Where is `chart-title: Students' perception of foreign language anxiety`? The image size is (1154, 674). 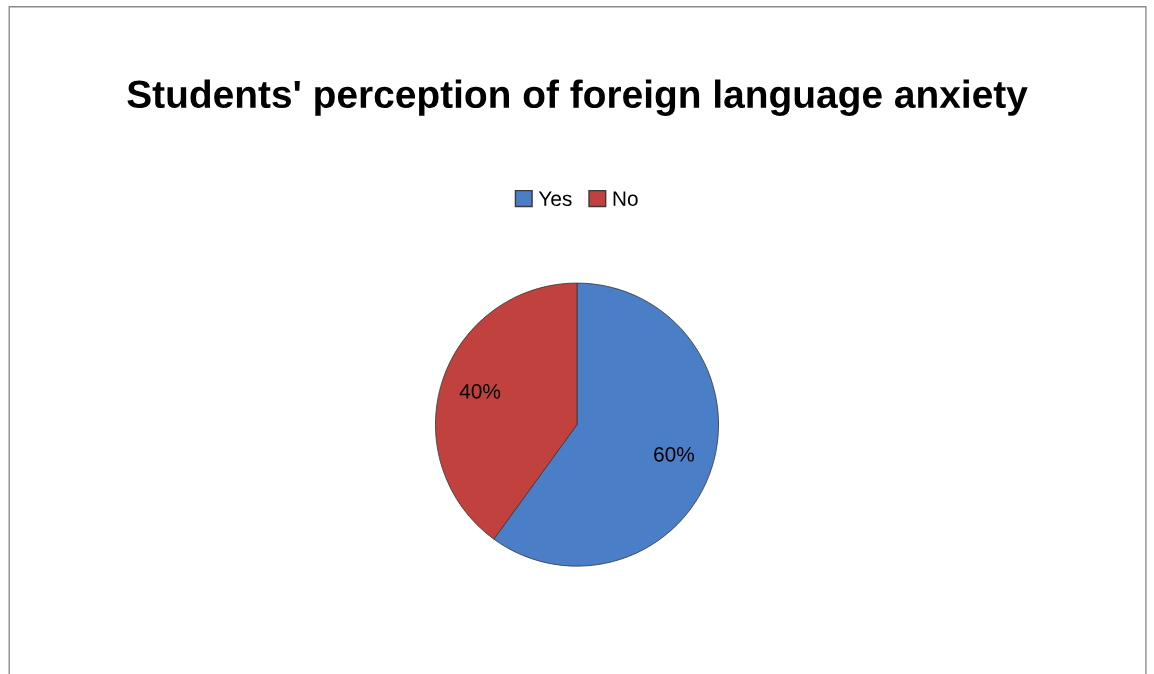
chart-title: Students' perception of foreign language anxiety is located at coordinates (577, 97).